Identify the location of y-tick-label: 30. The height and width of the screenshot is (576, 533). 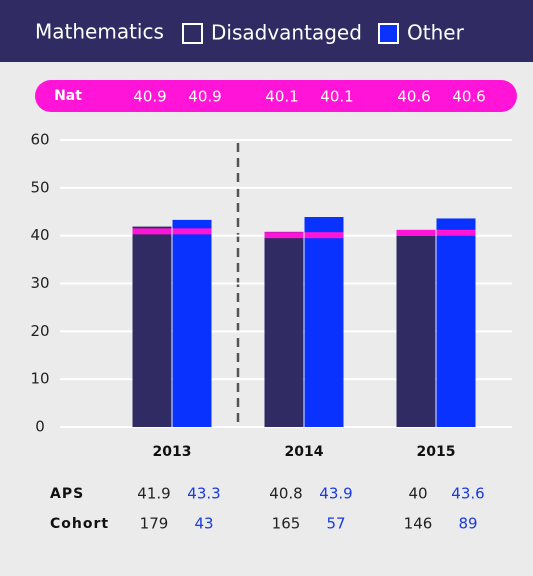
(39, 283).